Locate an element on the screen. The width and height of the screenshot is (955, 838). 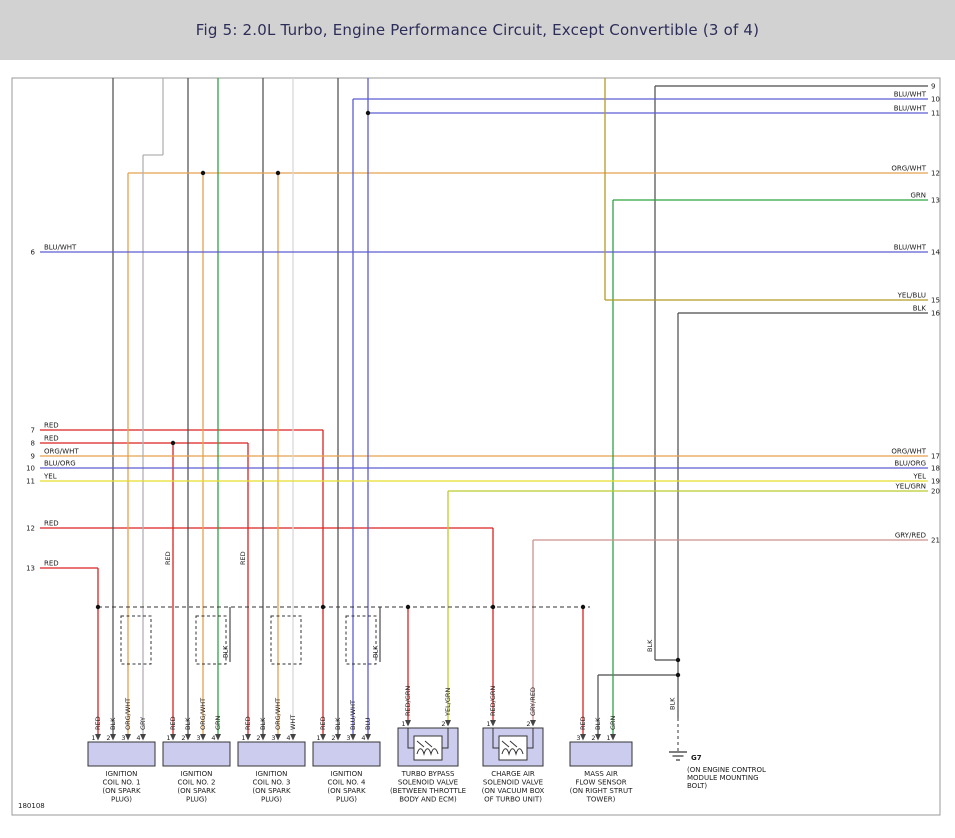
component-caption-line: TURBO BYPASS is located at coordinates (428, 774).